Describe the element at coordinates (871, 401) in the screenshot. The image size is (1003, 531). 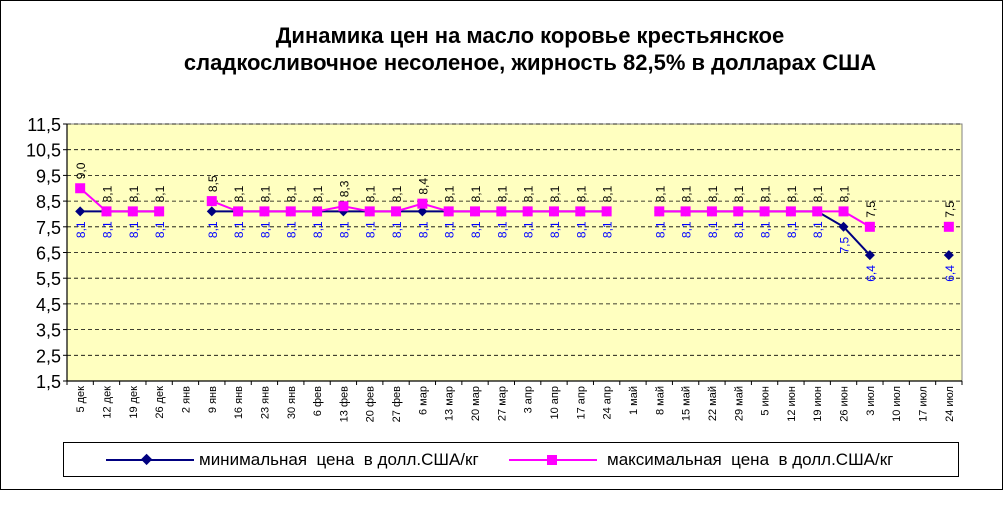
I see `x-tick-label: 3 июл` at that location.